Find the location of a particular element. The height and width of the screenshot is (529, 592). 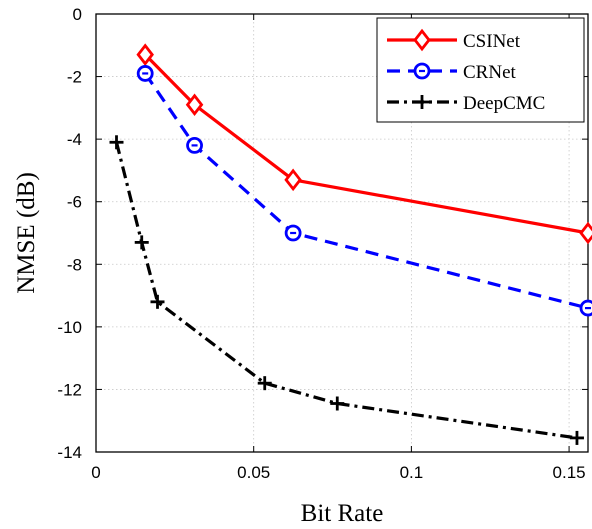

x-tick-label: 0.15 is located at coordinates (569, 472).